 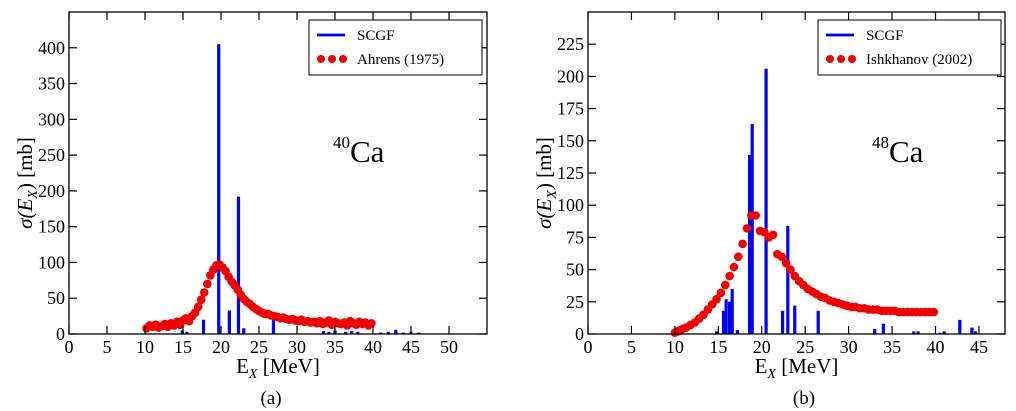 What do you see at coordinates (270, 398) in the screenshot?
I see `panel-caption: (a)` at bounding box center [270, 398].